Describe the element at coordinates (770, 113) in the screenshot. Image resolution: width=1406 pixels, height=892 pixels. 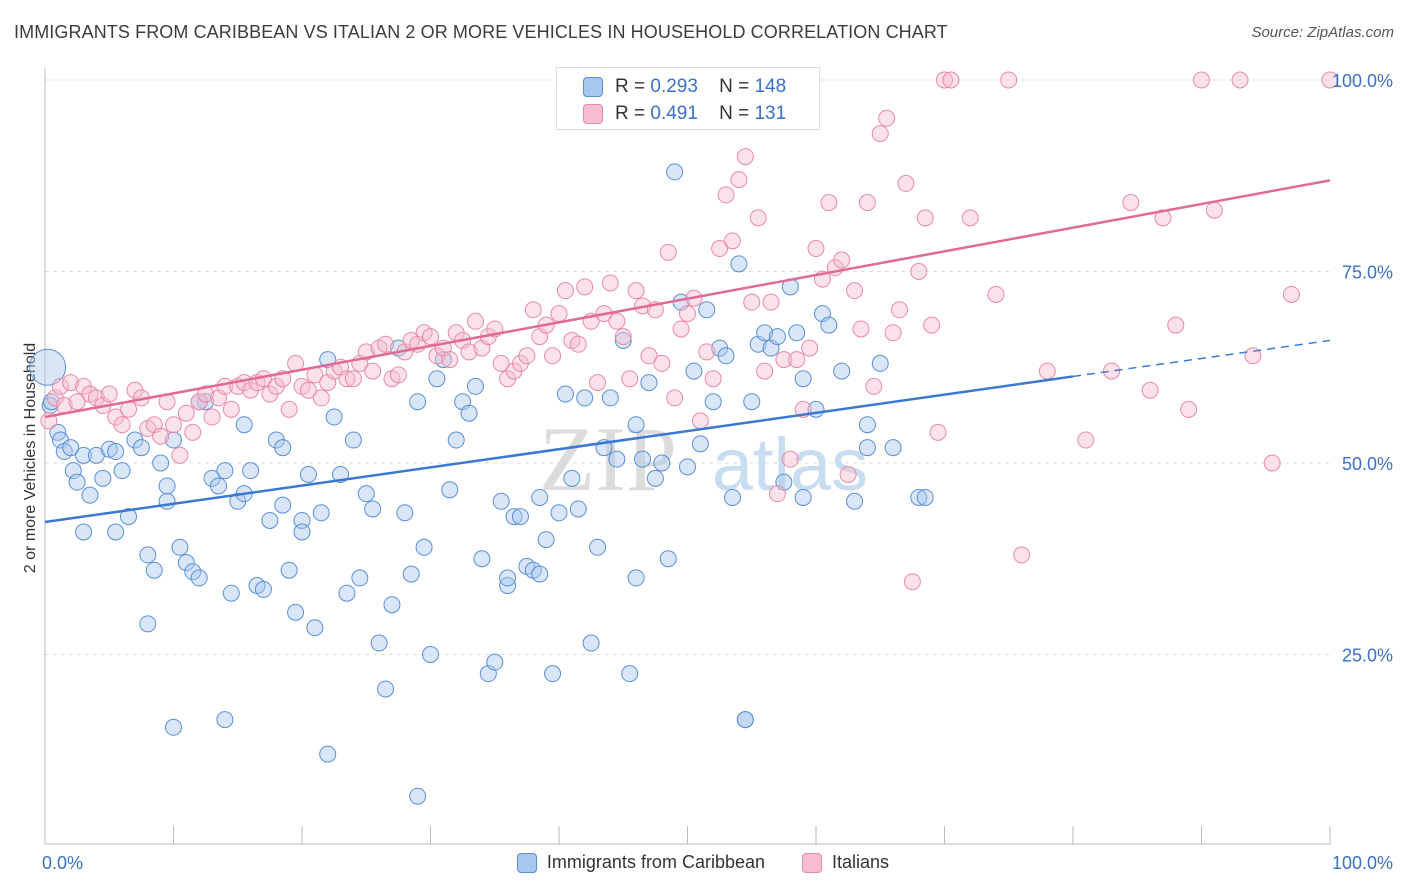
I see `n-value: 131` at that location.